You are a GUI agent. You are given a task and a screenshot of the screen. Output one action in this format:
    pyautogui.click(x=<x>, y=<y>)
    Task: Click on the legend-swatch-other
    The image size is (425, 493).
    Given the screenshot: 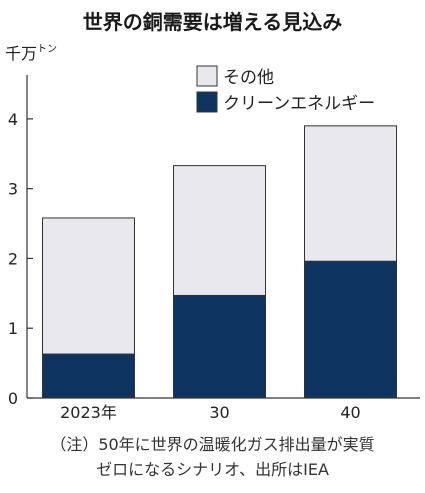 What is the action you would take?
    pyautogui.click(x=207, y=76)
    